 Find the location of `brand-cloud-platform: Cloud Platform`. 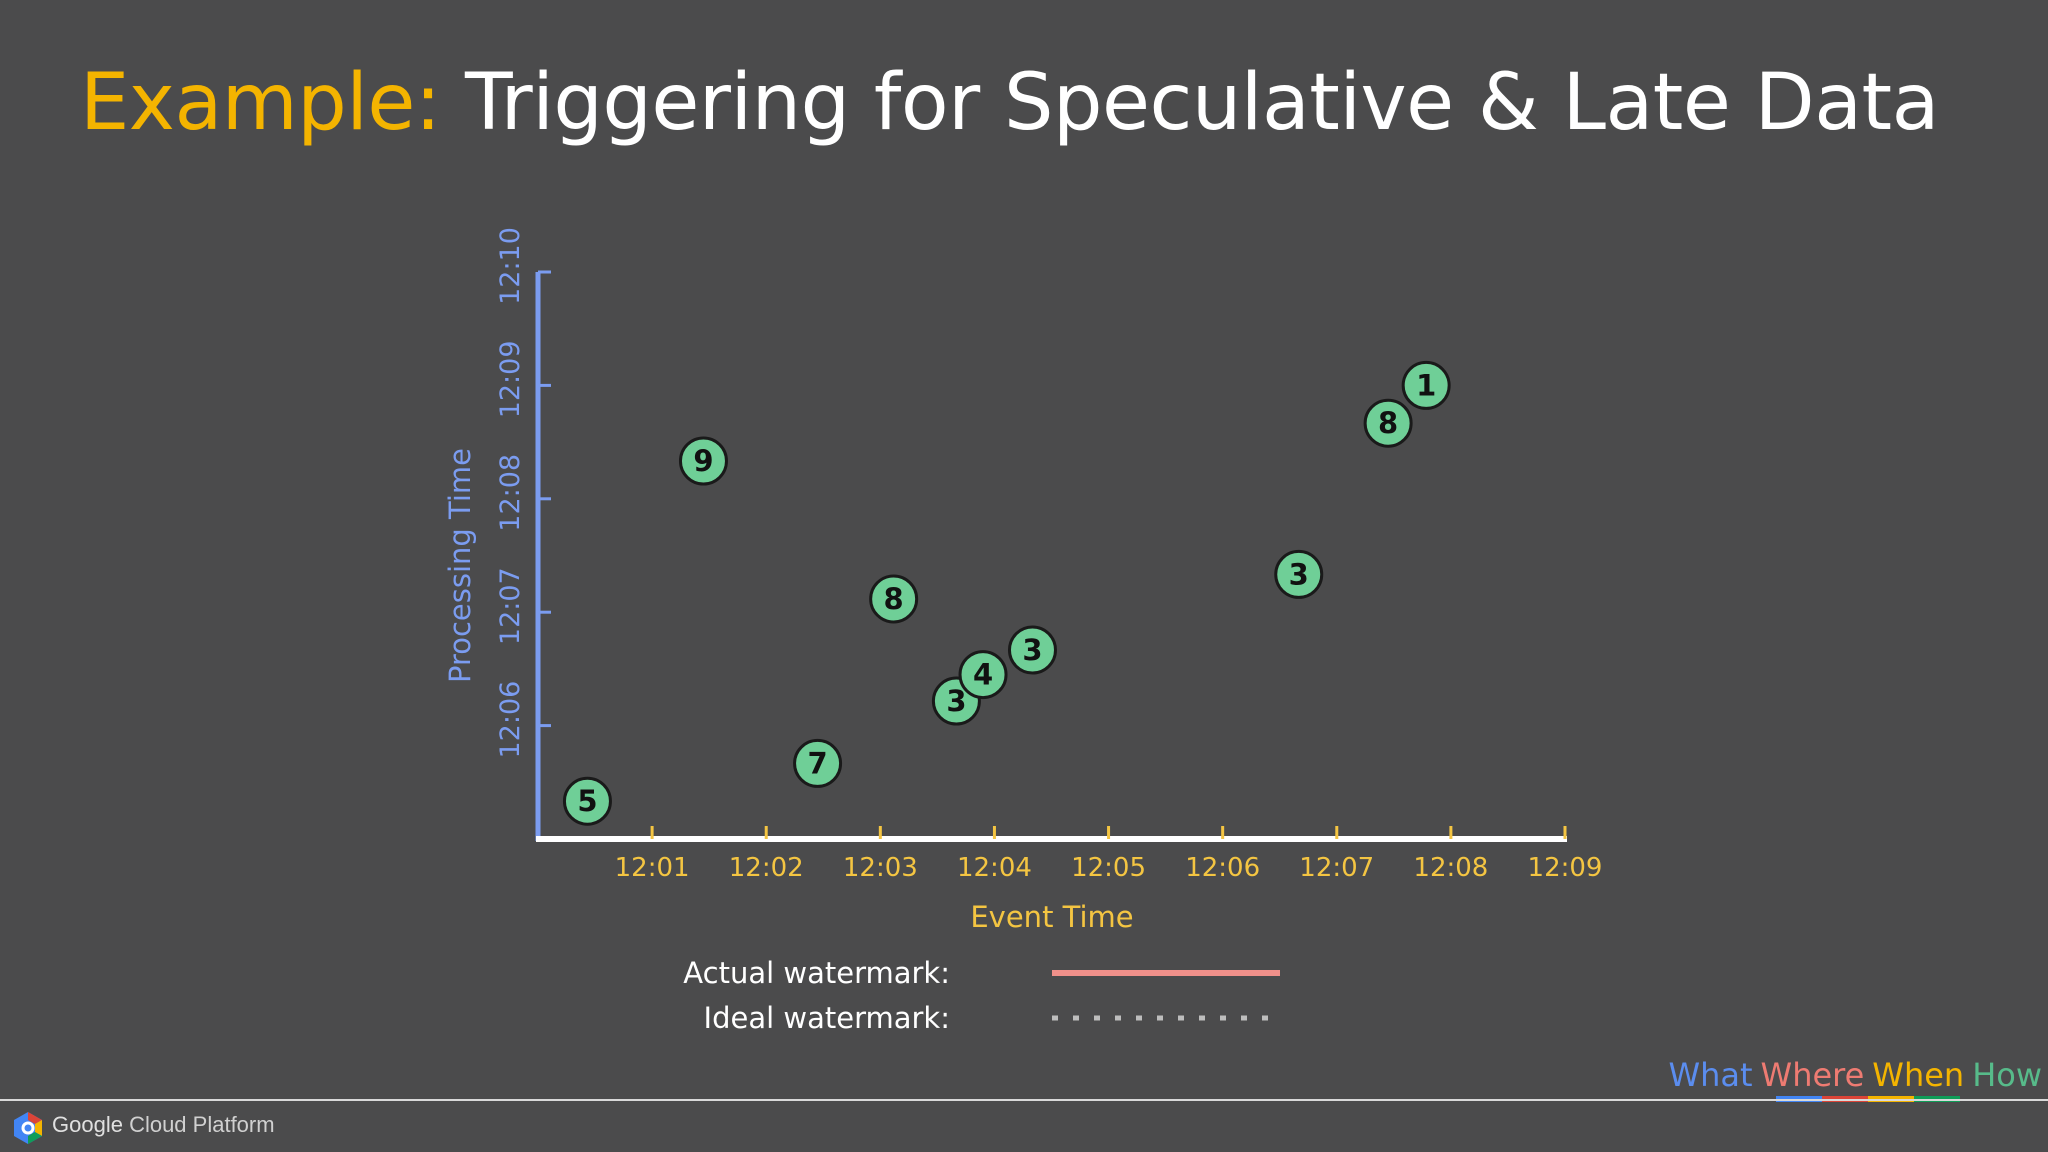

brand-cloud-platform: Cloud Platform is located at coordinates (198, 1124).